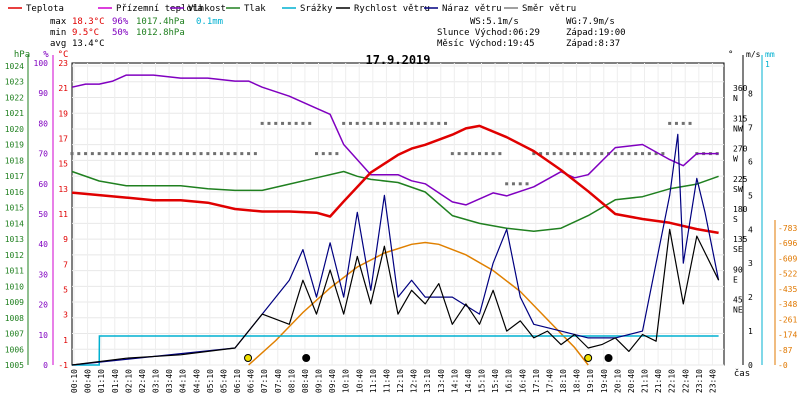  I want to click on axis-dir-deg: 180, so click(740, 209).